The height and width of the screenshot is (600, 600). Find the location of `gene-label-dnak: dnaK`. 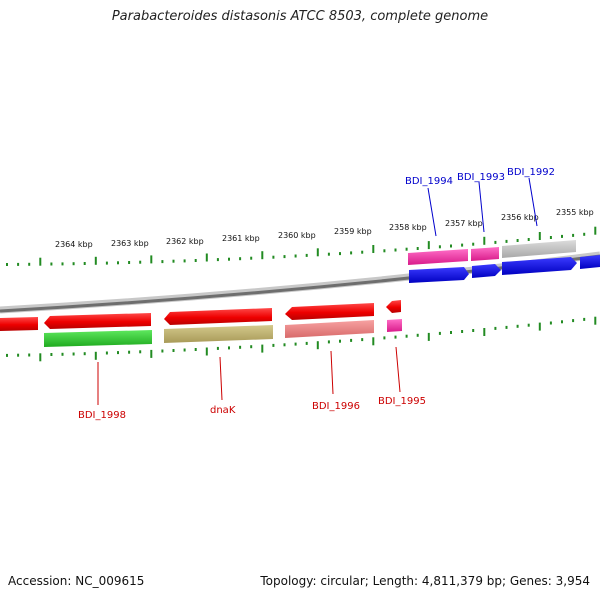

gene-label-dnak: dnaK is located at coordinates (223, 410).